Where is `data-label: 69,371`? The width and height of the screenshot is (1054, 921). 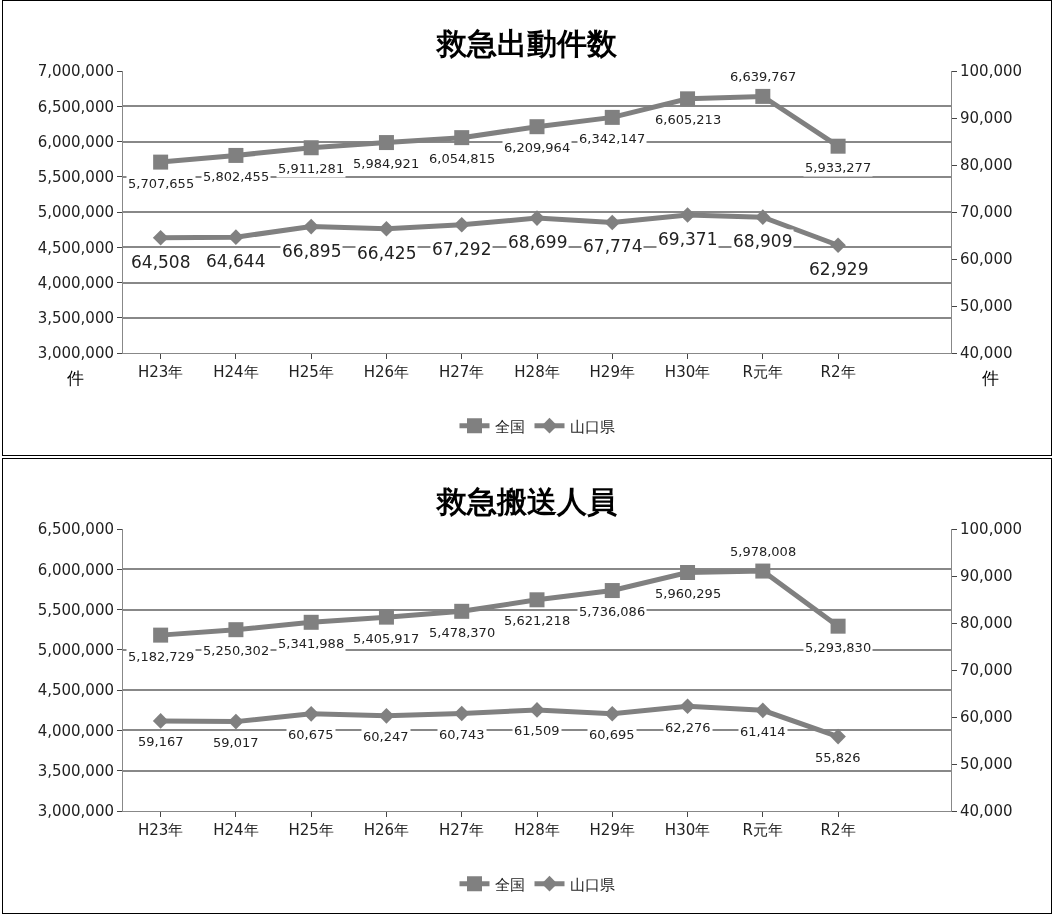
data-label: 69,371 is located at coordinates (688, 239).